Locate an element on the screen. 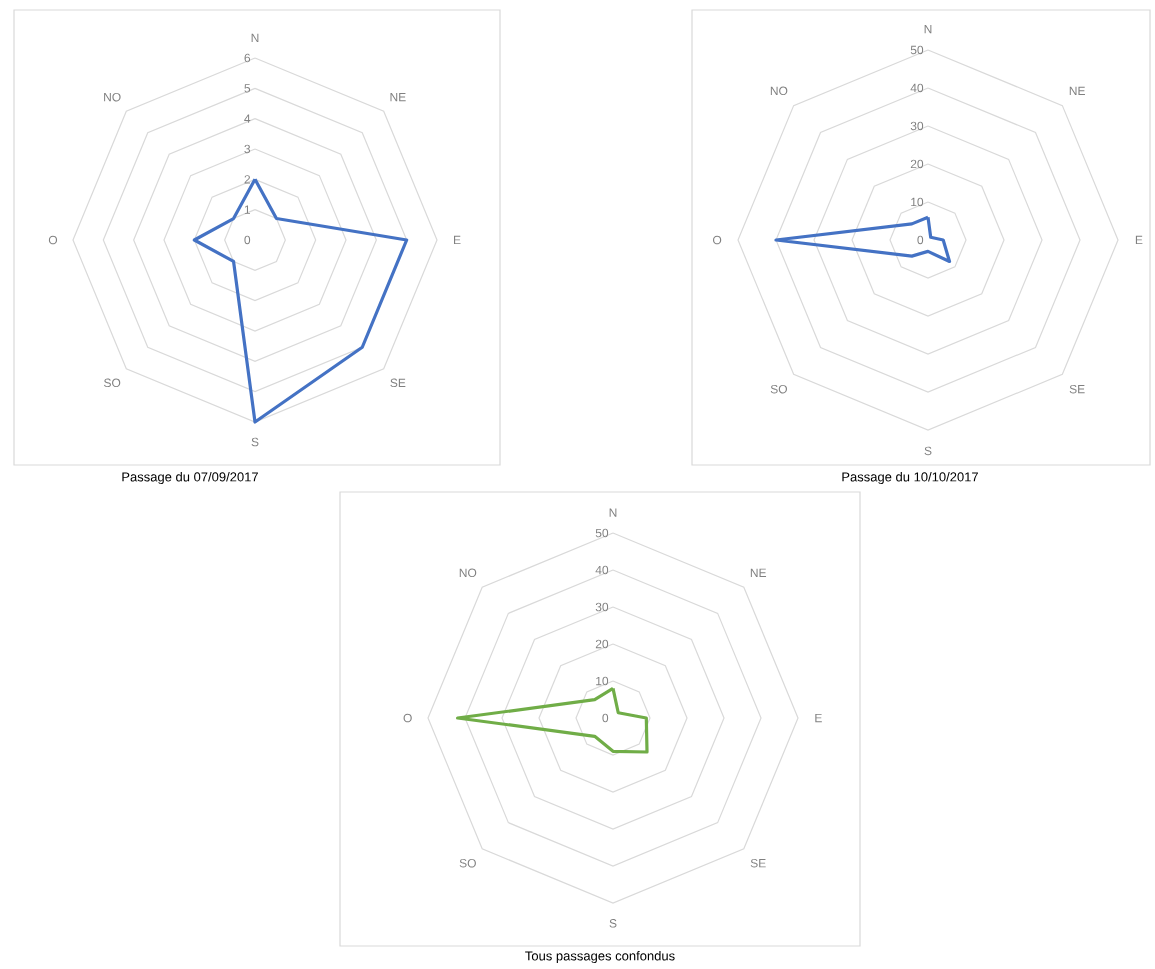 This screenshot has width=1155, height=969. y-tick-label: 6 is located at coordinates (247, 58).